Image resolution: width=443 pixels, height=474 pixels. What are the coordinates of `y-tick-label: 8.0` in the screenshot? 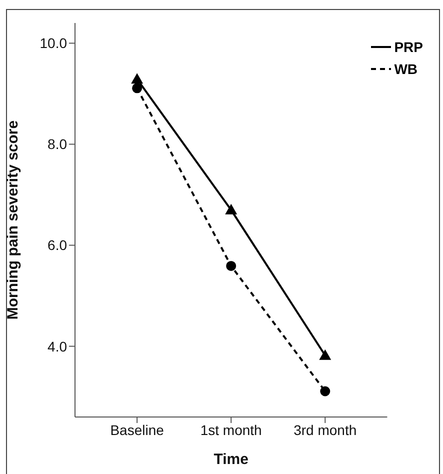 It's located at (58, 144).